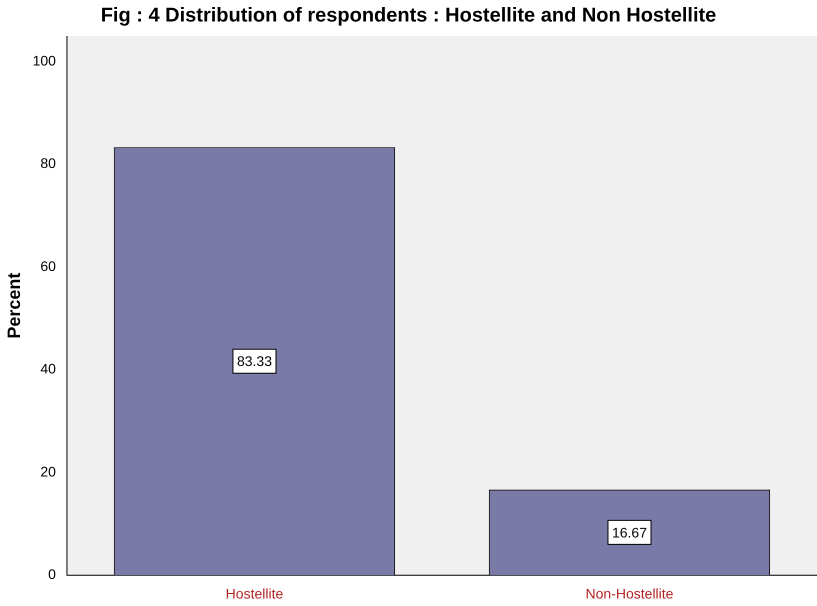 The image size is (817, 606). I want to click on x-tick-label: Hostellite, so click(255, 593).